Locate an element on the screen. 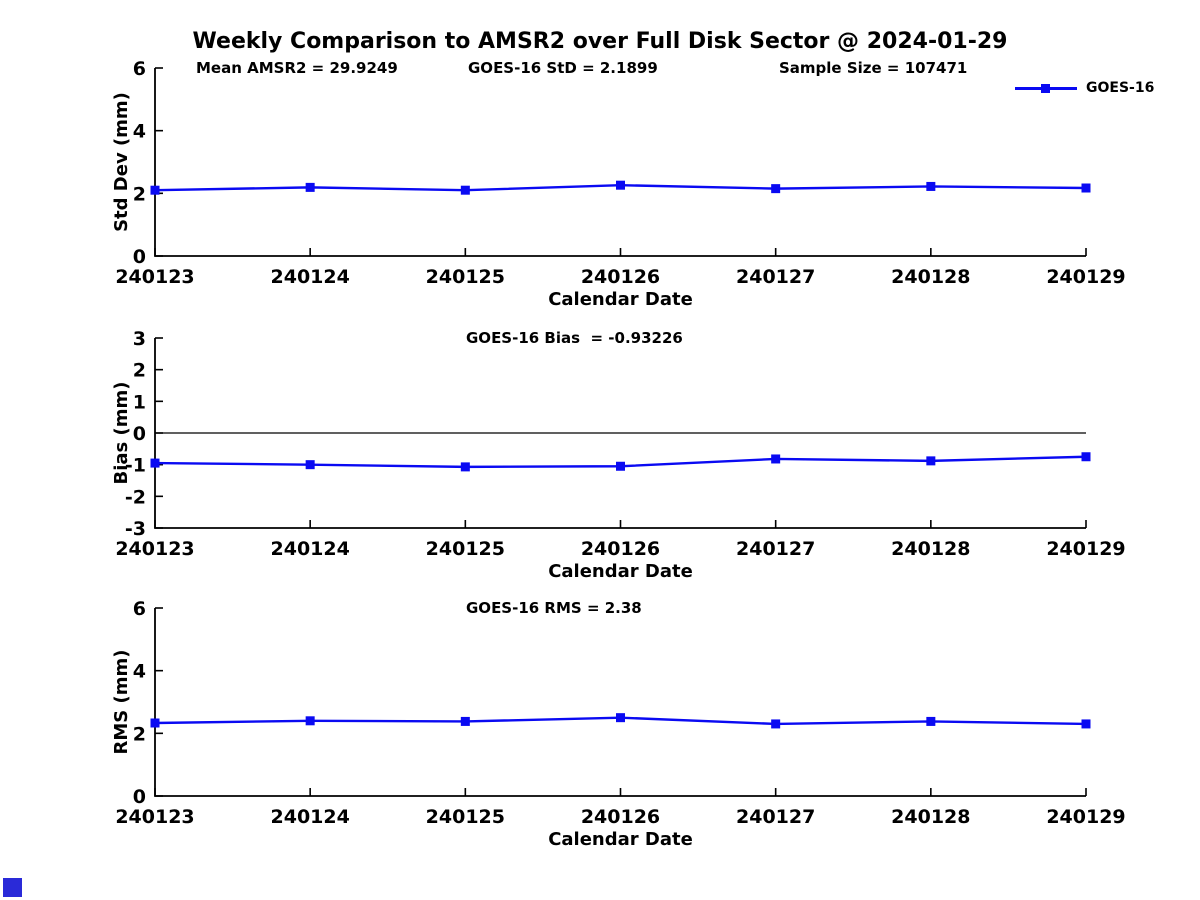 Image resolution: width=1200 pixels, height=900 pixels. y-axis-title: Bias (mm) is located at coordinates (121, 433).